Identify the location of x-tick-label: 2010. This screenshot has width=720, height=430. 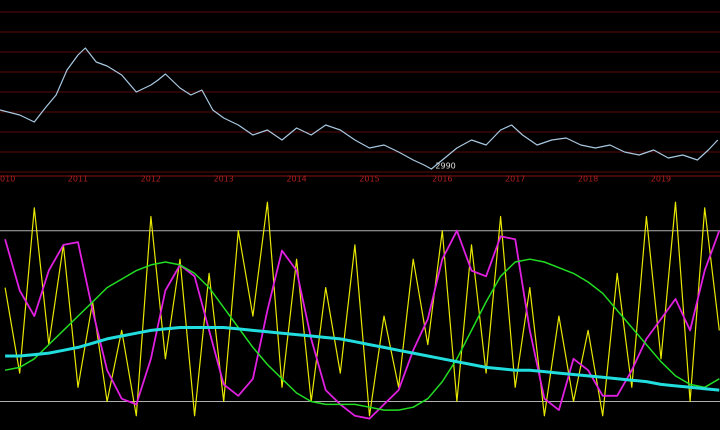
(7, 179).